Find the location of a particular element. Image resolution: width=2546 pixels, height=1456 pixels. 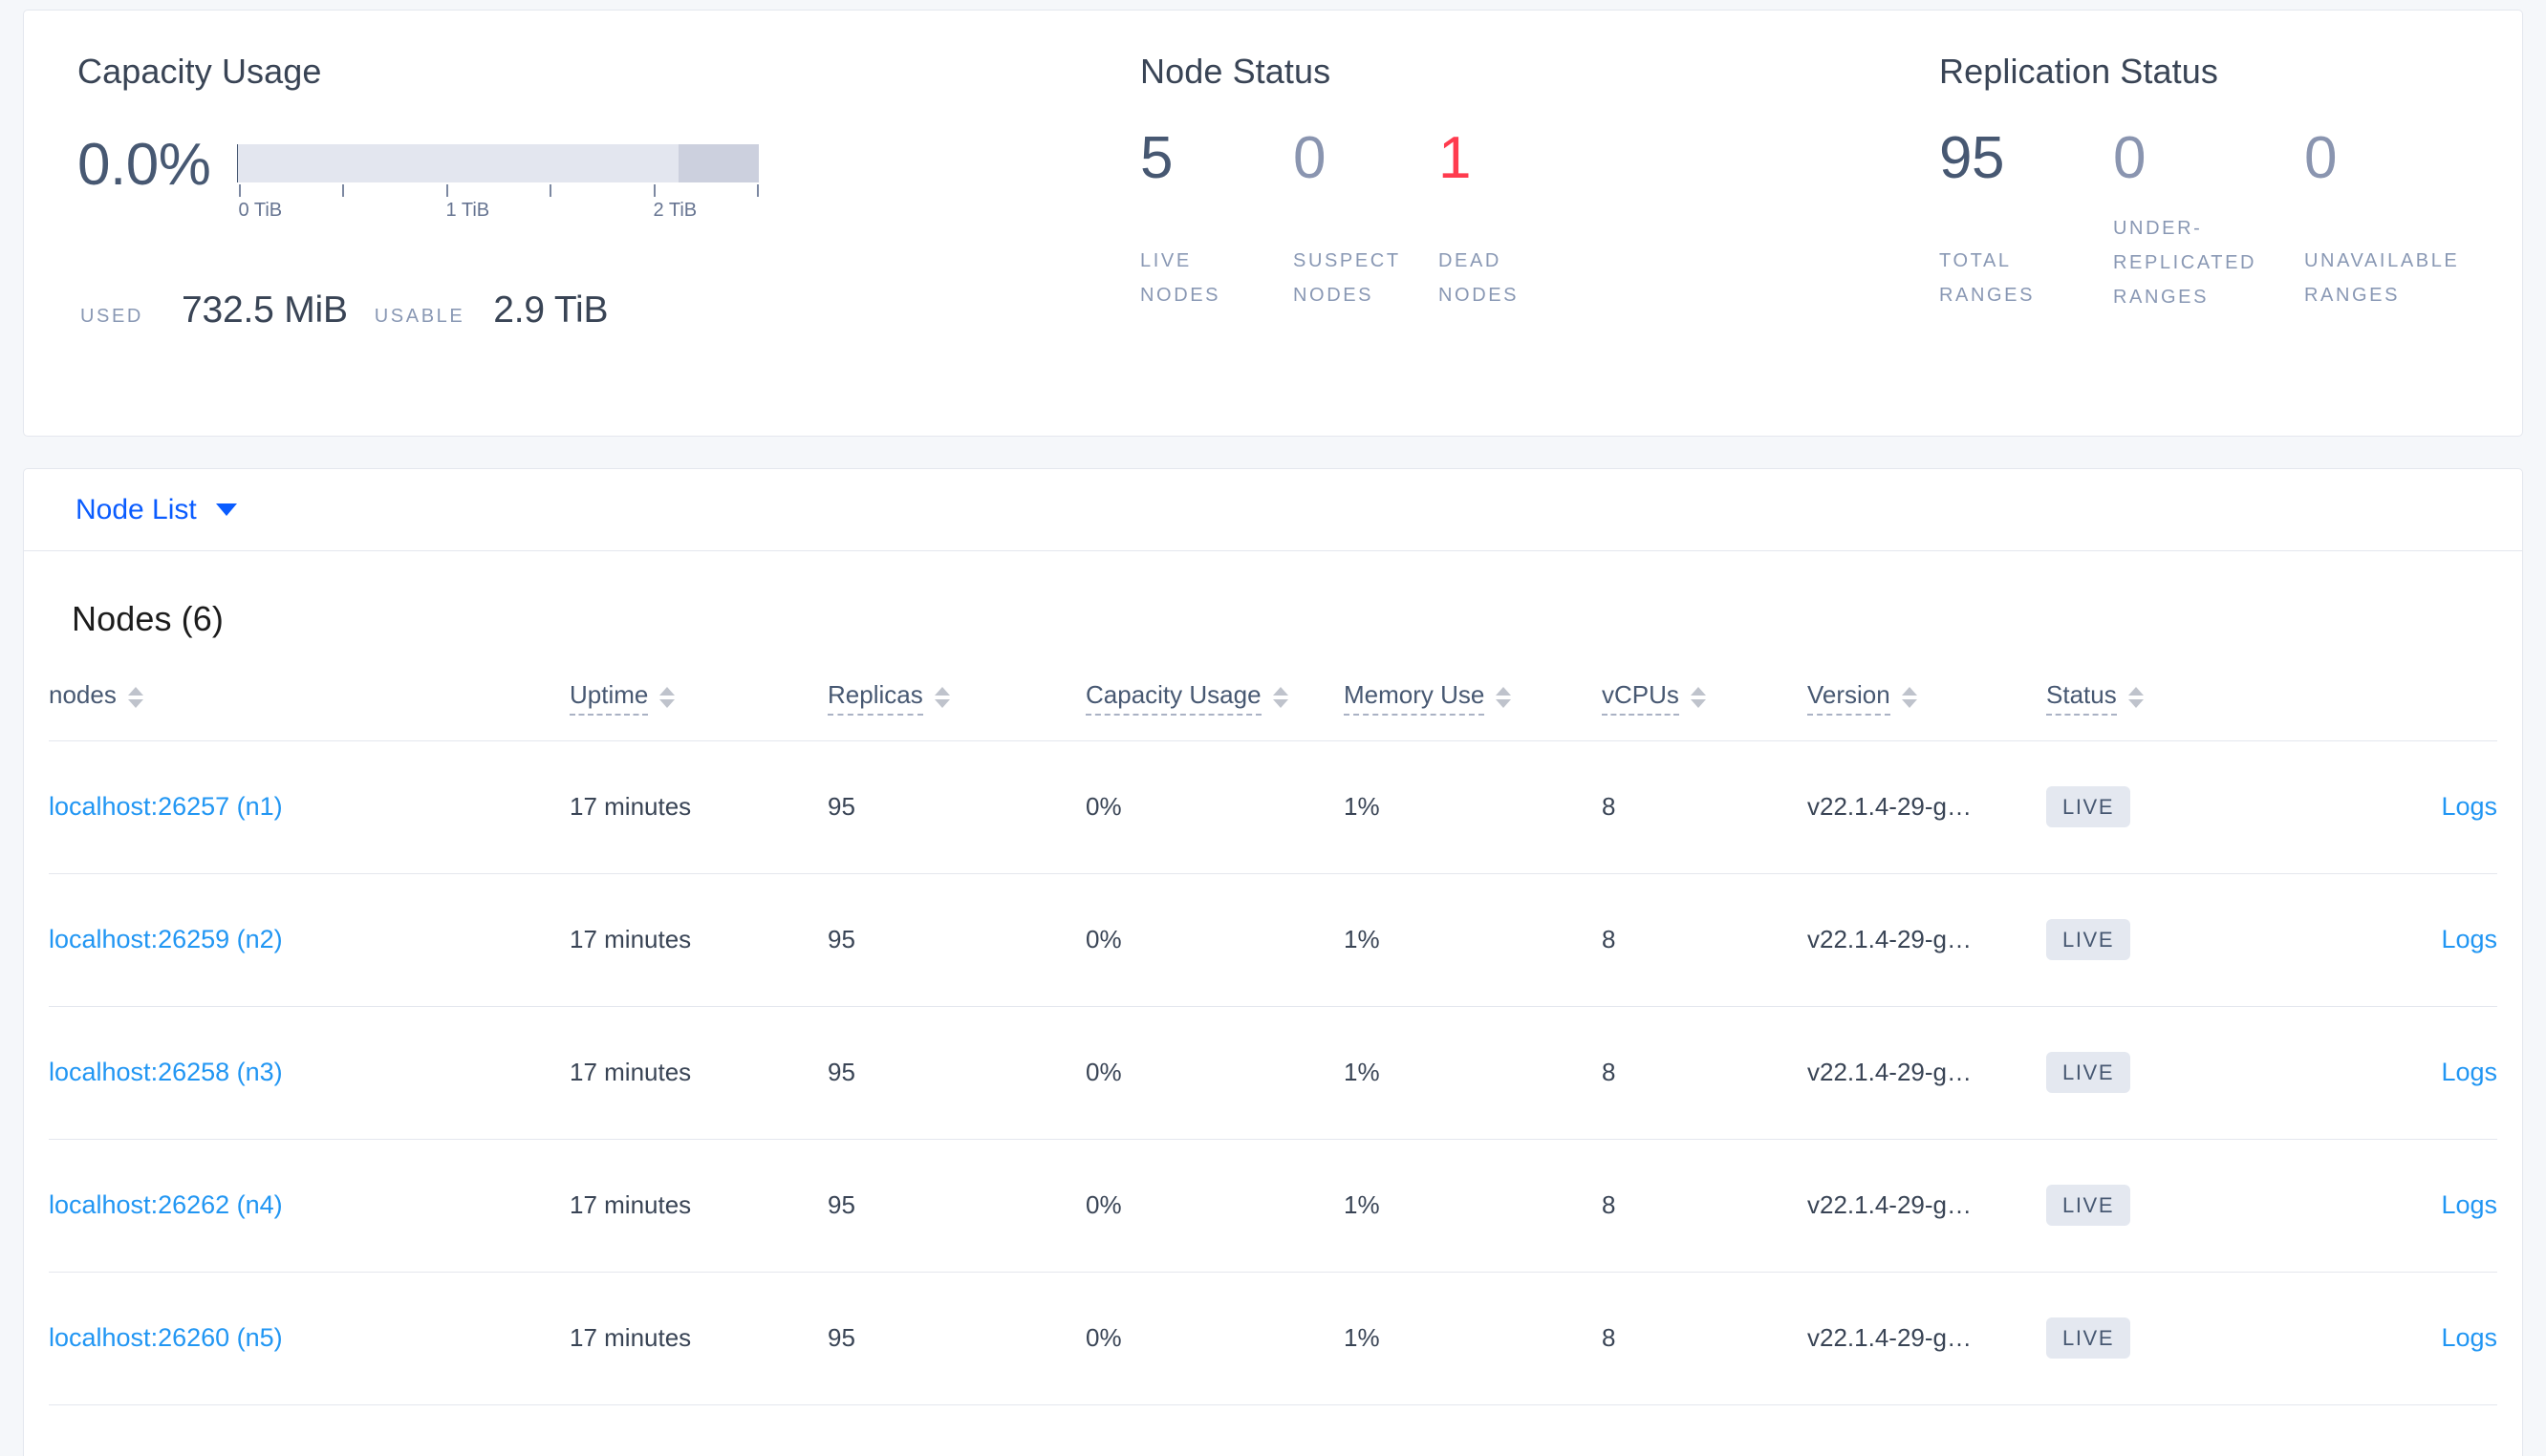

column-header-status: Status is located at coordinates (2153, 711).